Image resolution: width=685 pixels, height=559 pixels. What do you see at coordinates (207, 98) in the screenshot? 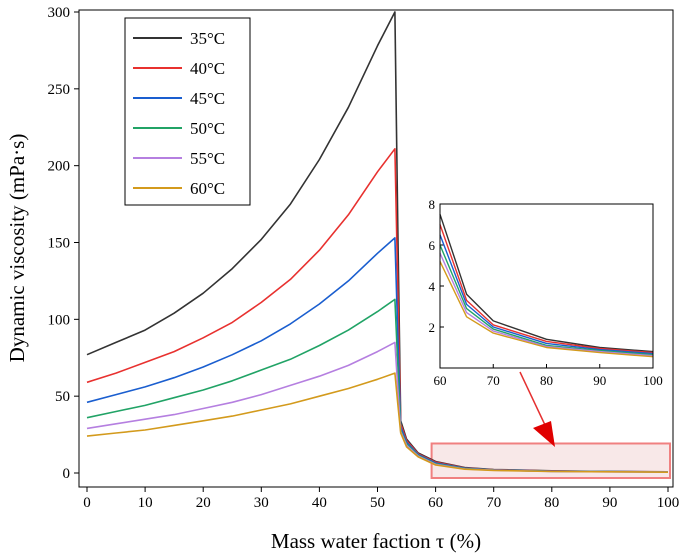
I see `legend-label: 45°C` at bounding box center [207, 98].